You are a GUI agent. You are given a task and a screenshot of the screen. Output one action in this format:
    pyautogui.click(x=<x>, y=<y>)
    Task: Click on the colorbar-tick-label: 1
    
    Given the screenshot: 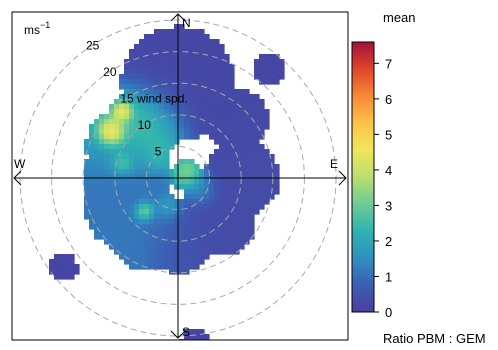 What is the action you would take?
    pyautogui.click(x=388, y=276)
    